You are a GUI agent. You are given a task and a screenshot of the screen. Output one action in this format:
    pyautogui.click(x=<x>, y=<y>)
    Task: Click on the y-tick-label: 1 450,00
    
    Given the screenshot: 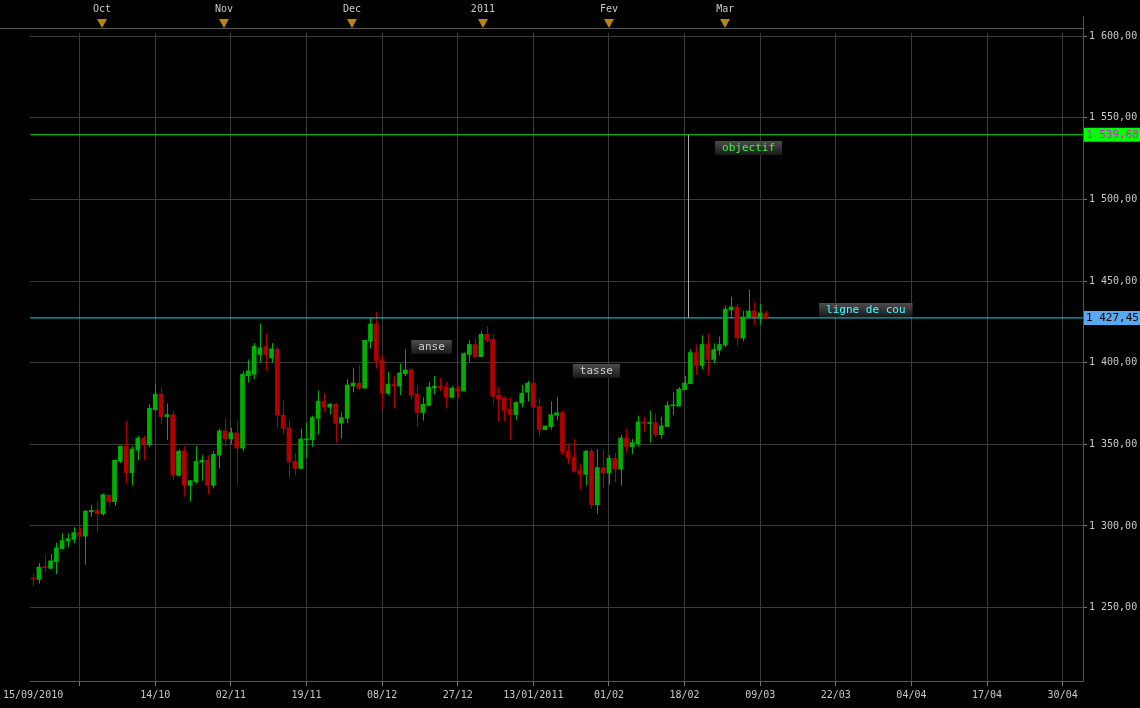 What is the action you would take?
    pyautogui.click(x=1113, y=280)
    